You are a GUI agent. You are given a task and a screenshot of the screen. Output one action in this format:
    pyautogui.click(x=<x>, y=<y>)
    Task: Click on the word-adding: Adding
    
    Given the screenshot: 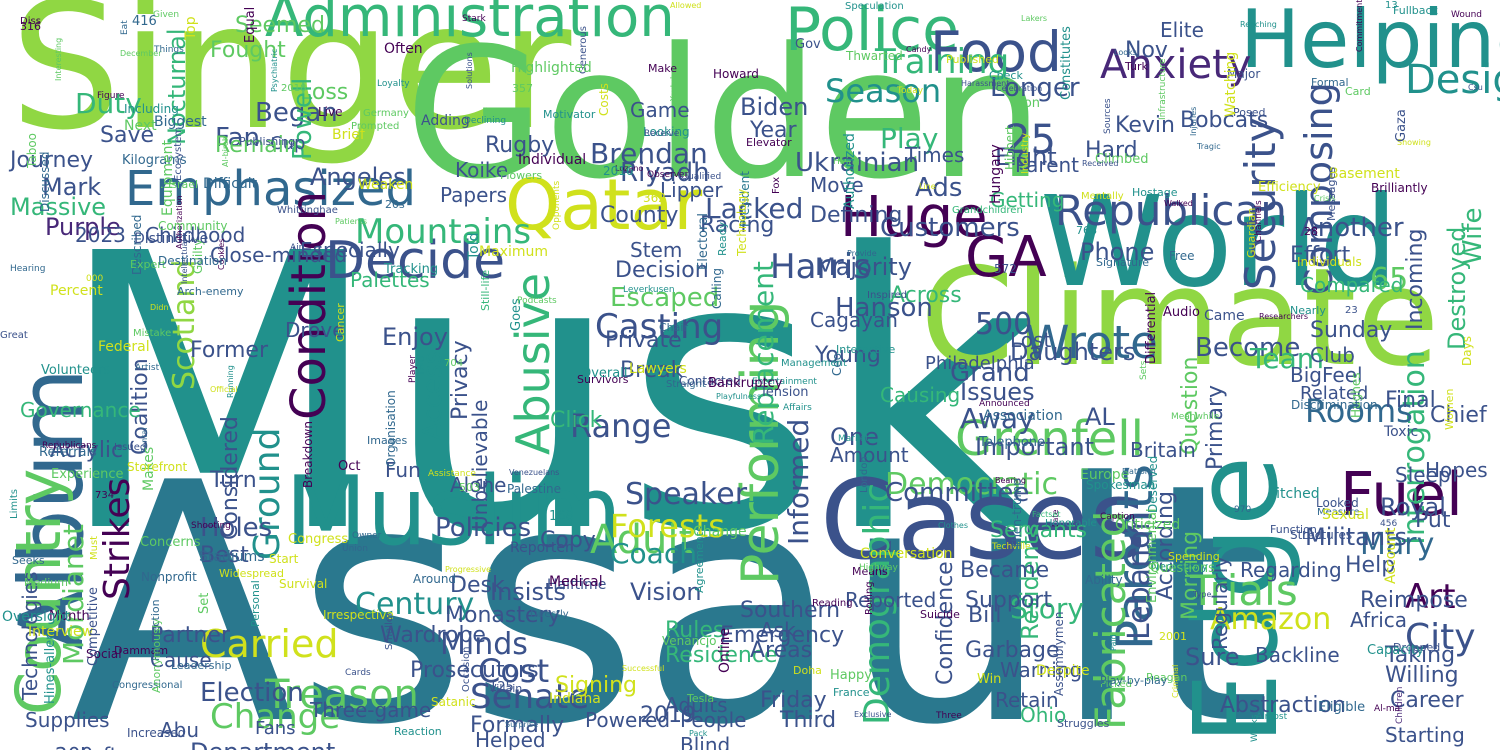 What is the action you would take?
    pyautogui.click(x=445, y=121)
    